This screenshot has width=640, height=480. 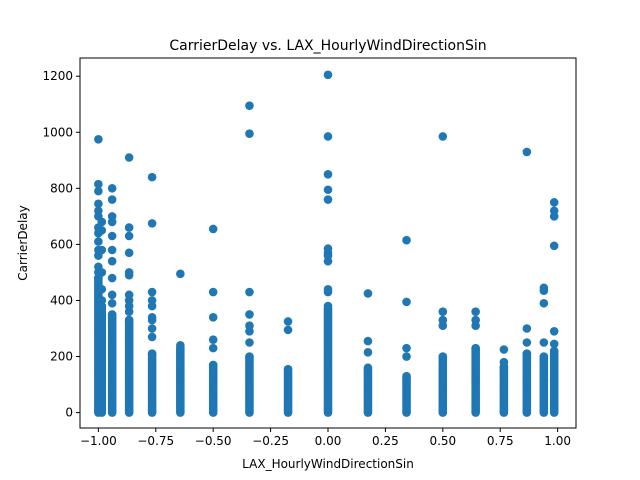 What do you see at coordinates (61, 188) in the screenshot?
I see `y-tick-label: 800` at bounding box center [61, 188].